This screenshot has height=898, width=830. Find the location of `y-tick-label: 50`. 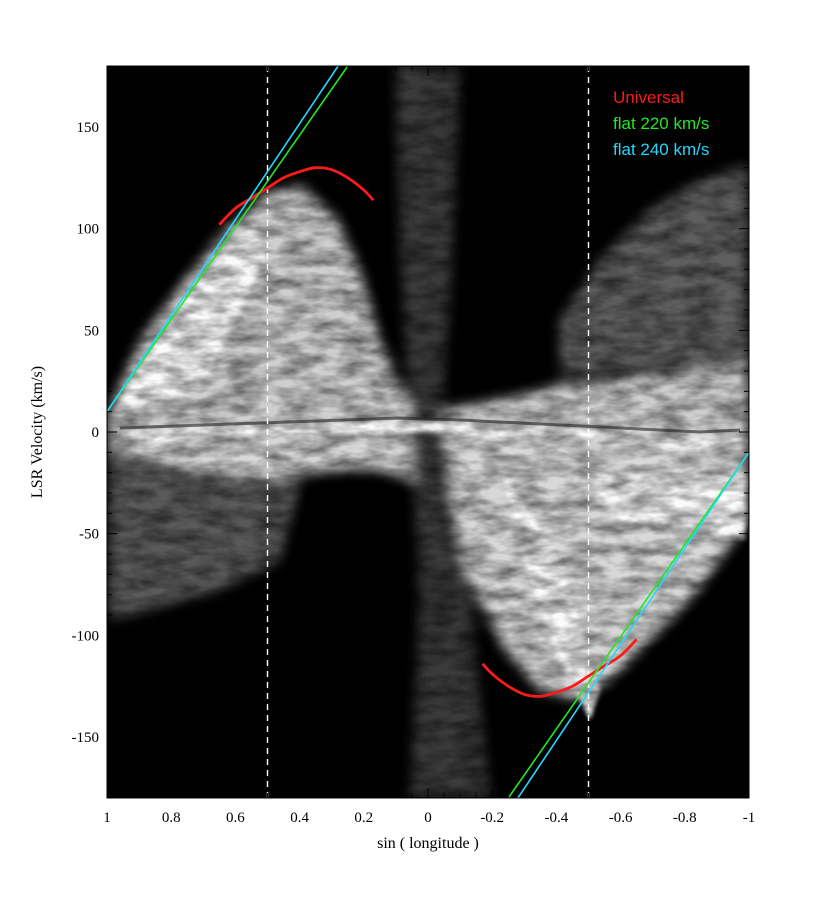

y-tick-label: 50 is located at coordinates (91, 331).